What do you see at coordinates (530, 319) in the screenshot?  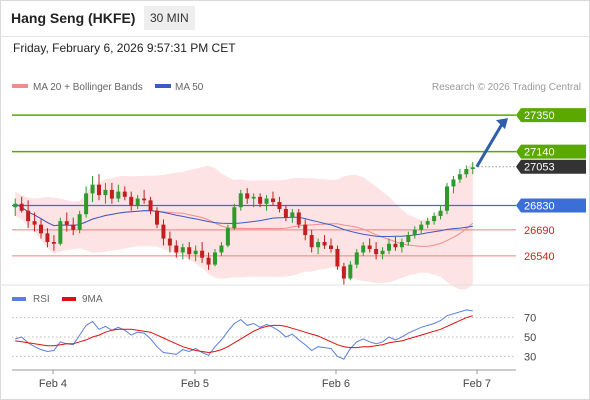 I see `rsi-tick-70: 70` at bounding box center [530, 319].